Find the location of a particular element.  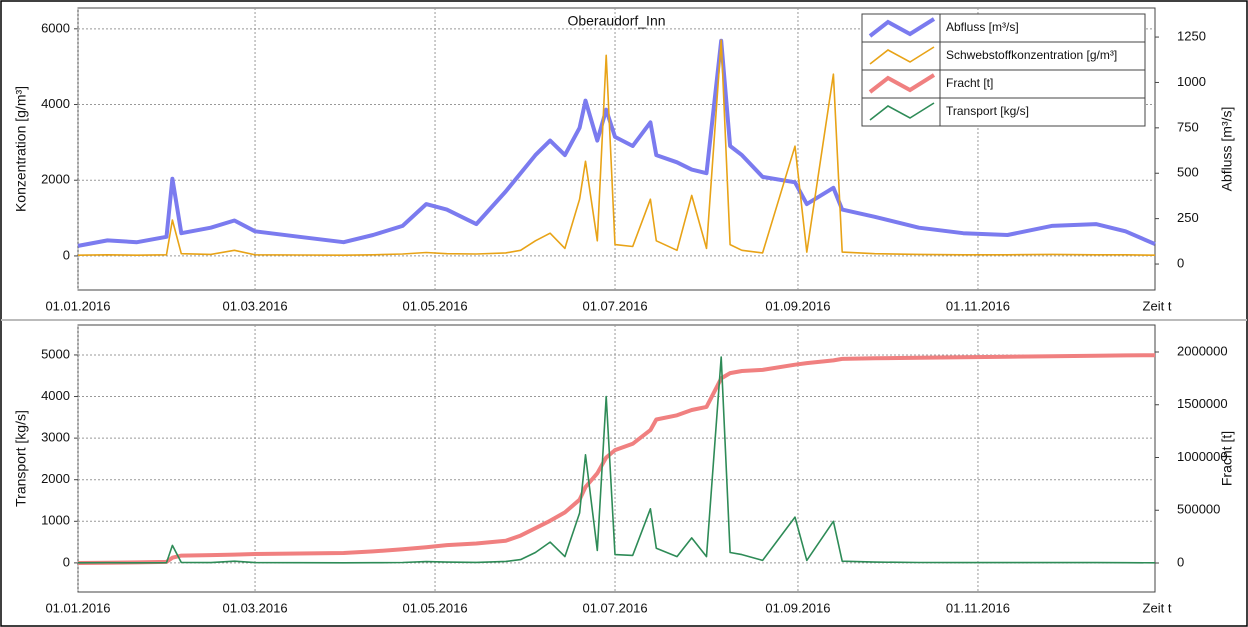

chart-title: Oberaudorf_Inn is located at coordinates (616, 21).